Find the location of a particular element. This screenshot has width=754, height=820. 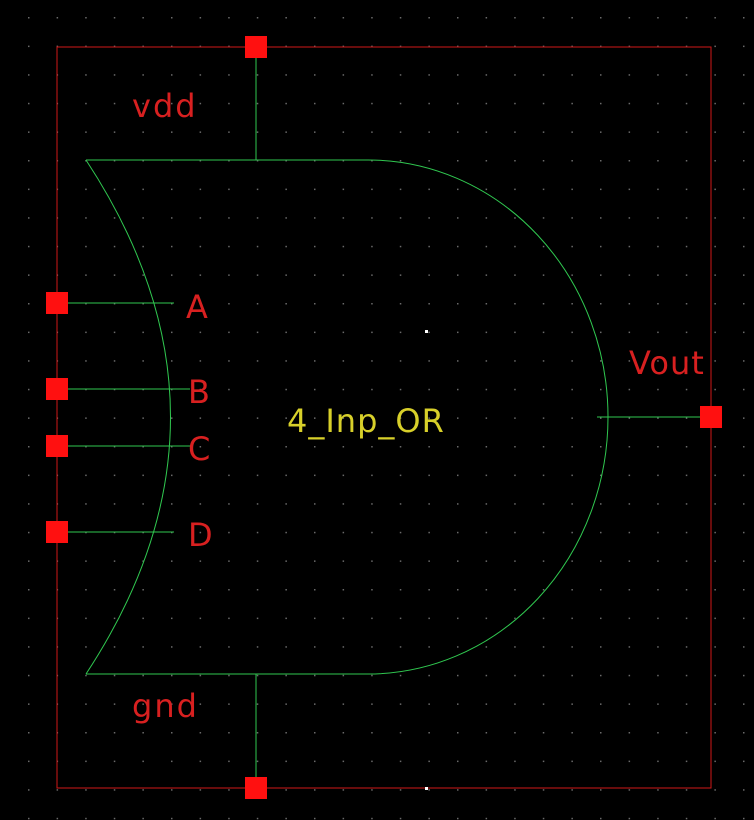

gnd-label: gnd is located at coordinates (165, 706).